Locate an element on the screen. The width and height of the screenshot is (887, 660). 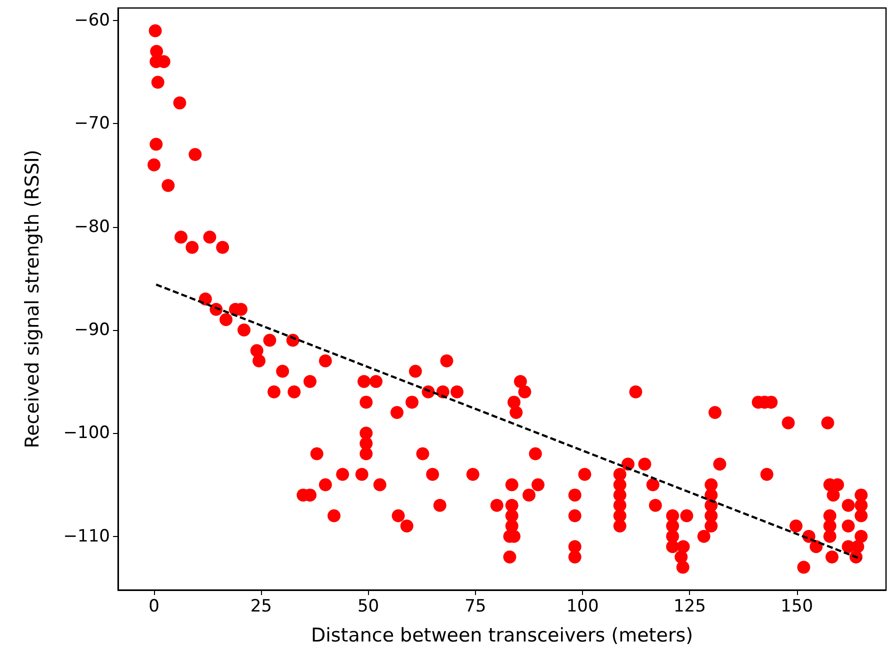
y-axis-title: Received signal strength (RSSI) is located at coordinates (33, 299).